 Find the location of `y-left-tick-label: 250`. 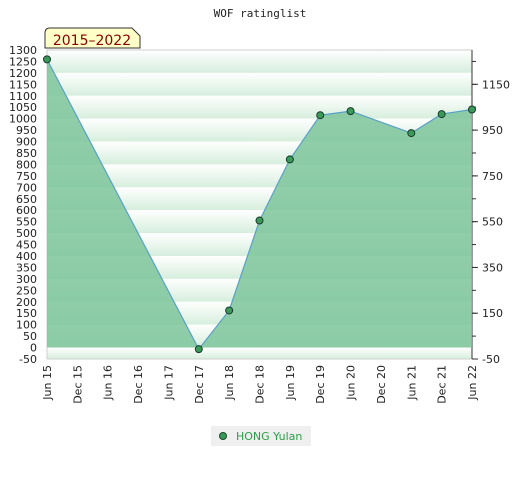

y-left-tick-label: 250 is located at coordinates (26, 290).